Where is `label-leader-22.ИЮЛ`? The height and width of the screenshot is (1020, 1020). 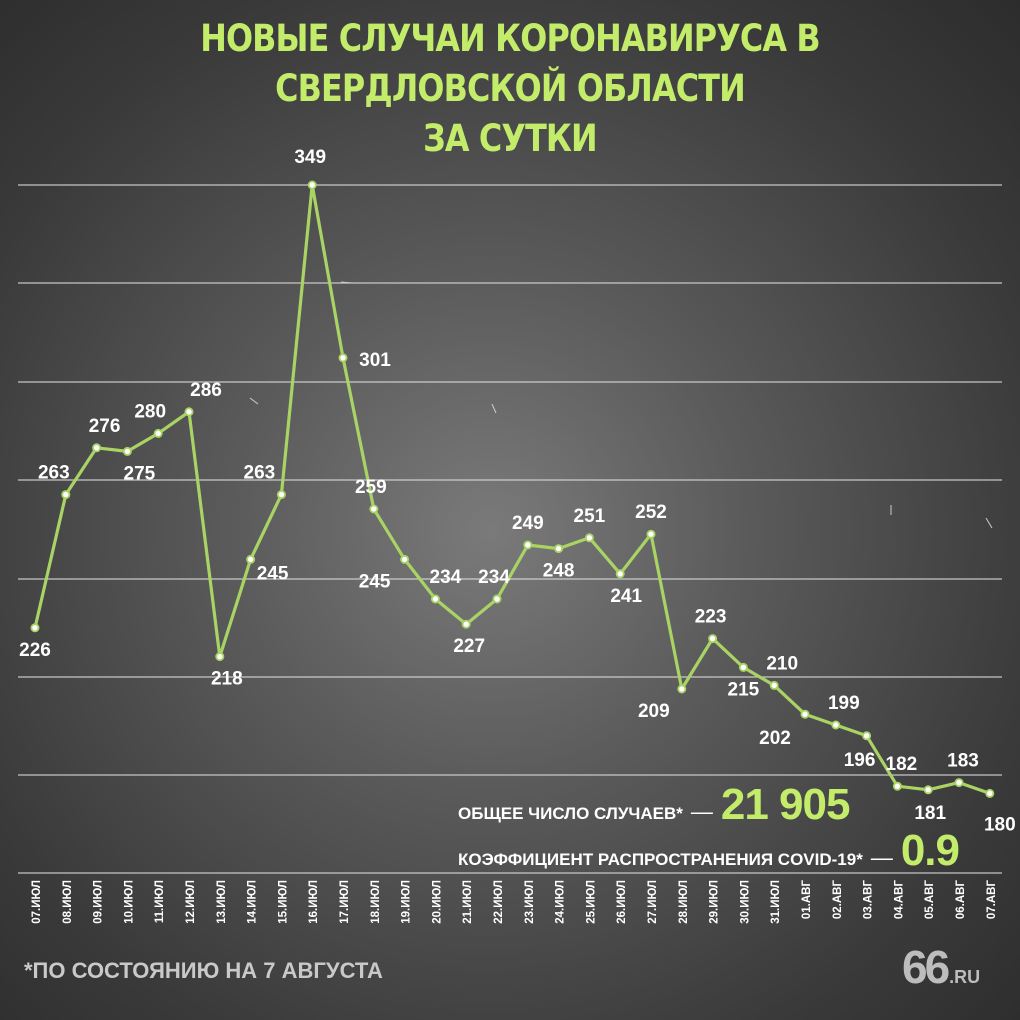 label-leader-22.ИЮЛ is located at coordinates (494, 408).